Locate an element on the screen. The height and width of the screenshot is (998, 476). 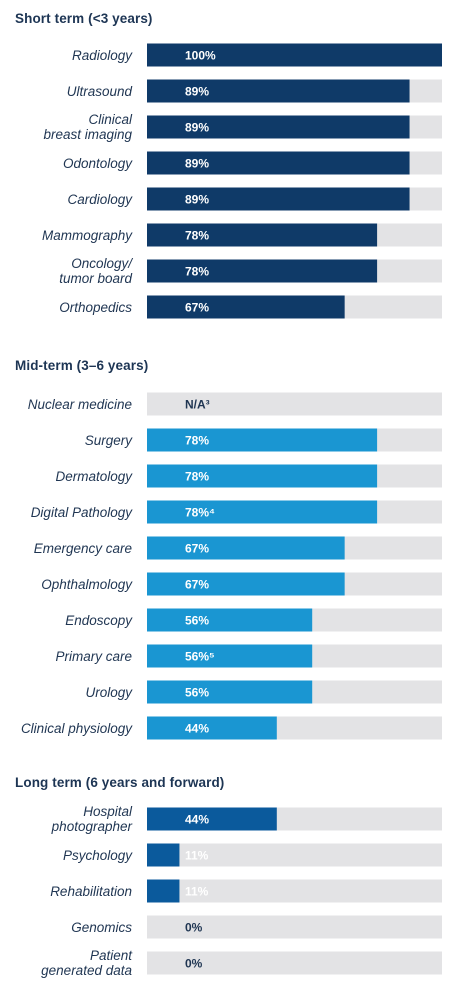
category-label: Digital Pathology is located at coordinates (82, 512).